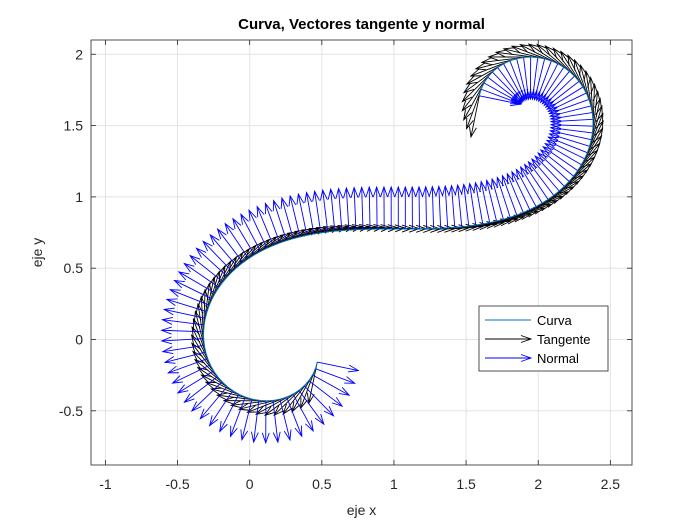 This screenshot has width=700, height=530. What do you see at coordinates (74, 126) in the screenshot?
I see `y-tick-label: 1.5` at bounding box center [74, 126].